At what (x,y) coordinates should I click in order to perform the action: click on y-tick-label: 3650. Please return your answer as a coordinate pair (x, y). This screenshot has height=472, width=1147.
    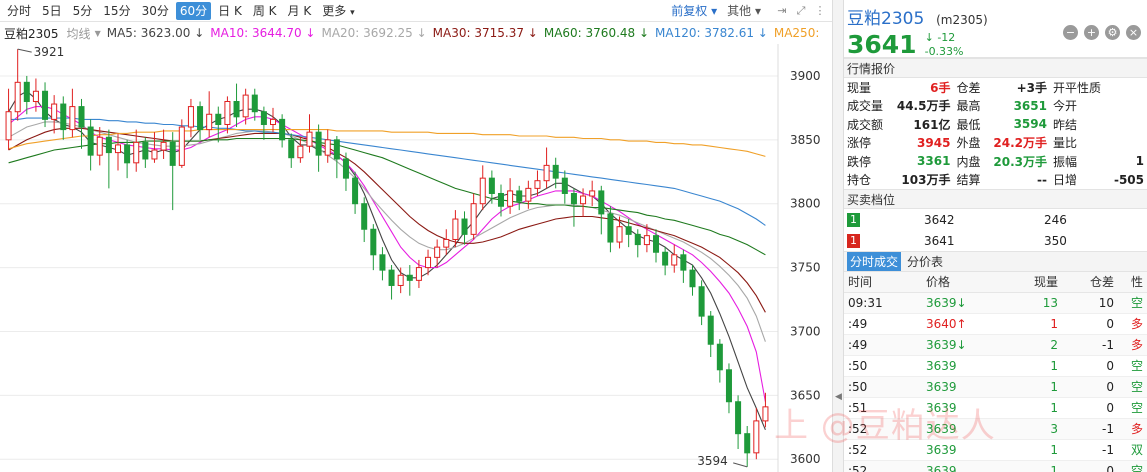
    Looking at the image, I should click on (805, 395).